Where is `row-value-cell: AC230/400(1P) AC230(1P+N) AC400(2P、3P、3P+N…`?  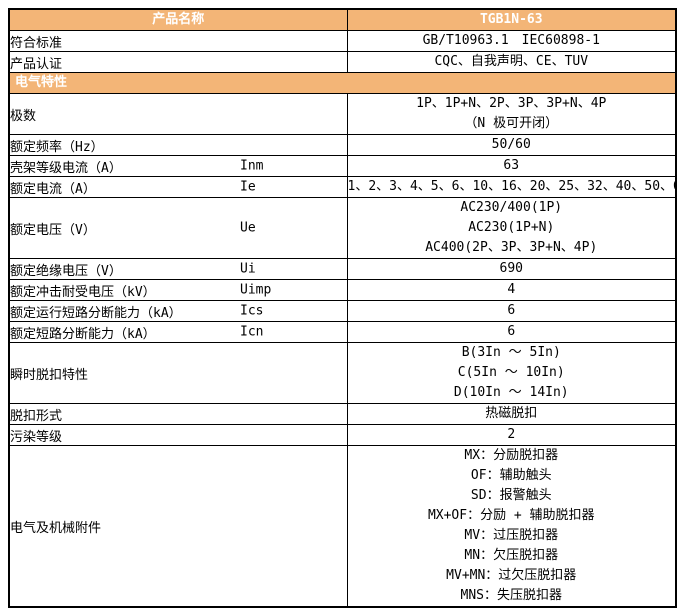
row-value-cell: AC230/400(1P) AC230(1P+N) AC400(2P、3P、3P+N… is located at coordinates (511, 228).